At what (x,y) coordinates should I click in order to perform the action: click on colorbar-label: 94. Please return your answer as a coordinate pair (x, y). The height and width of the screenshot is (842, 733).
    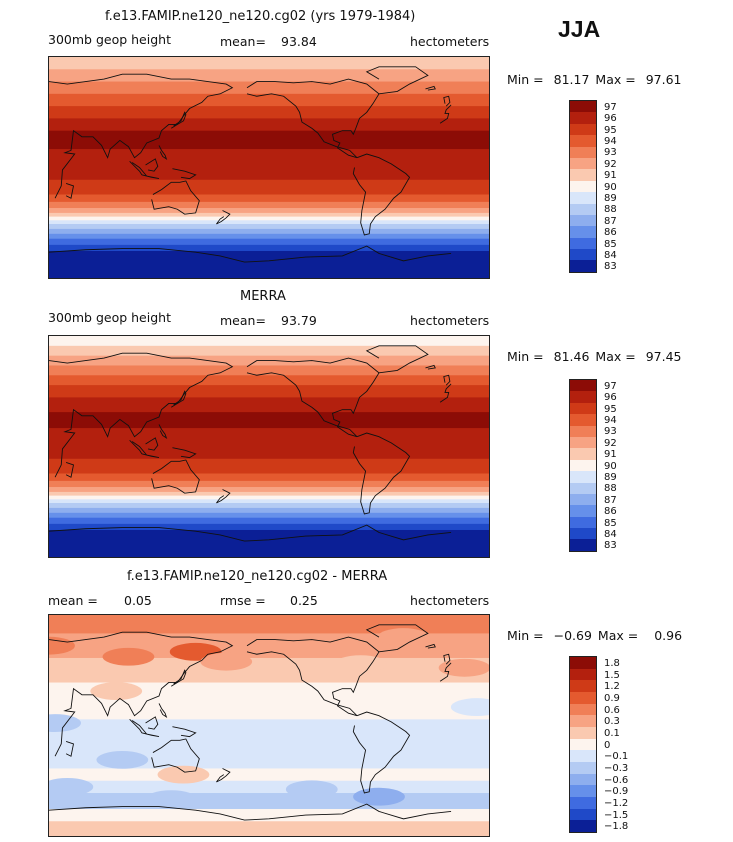
    Looking at the image, I should click on (610, 420).